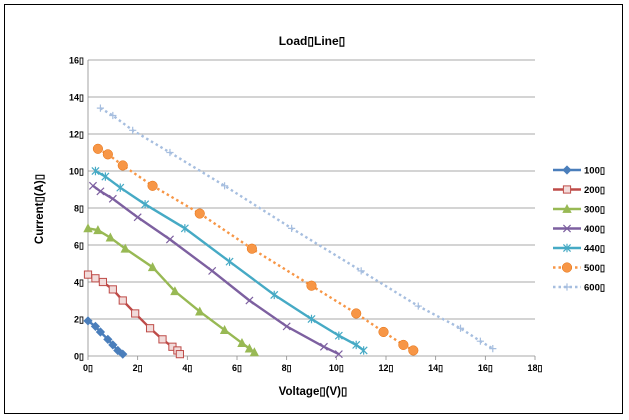  I want to click on y-tick-label: 6▯, so click(79, 246).